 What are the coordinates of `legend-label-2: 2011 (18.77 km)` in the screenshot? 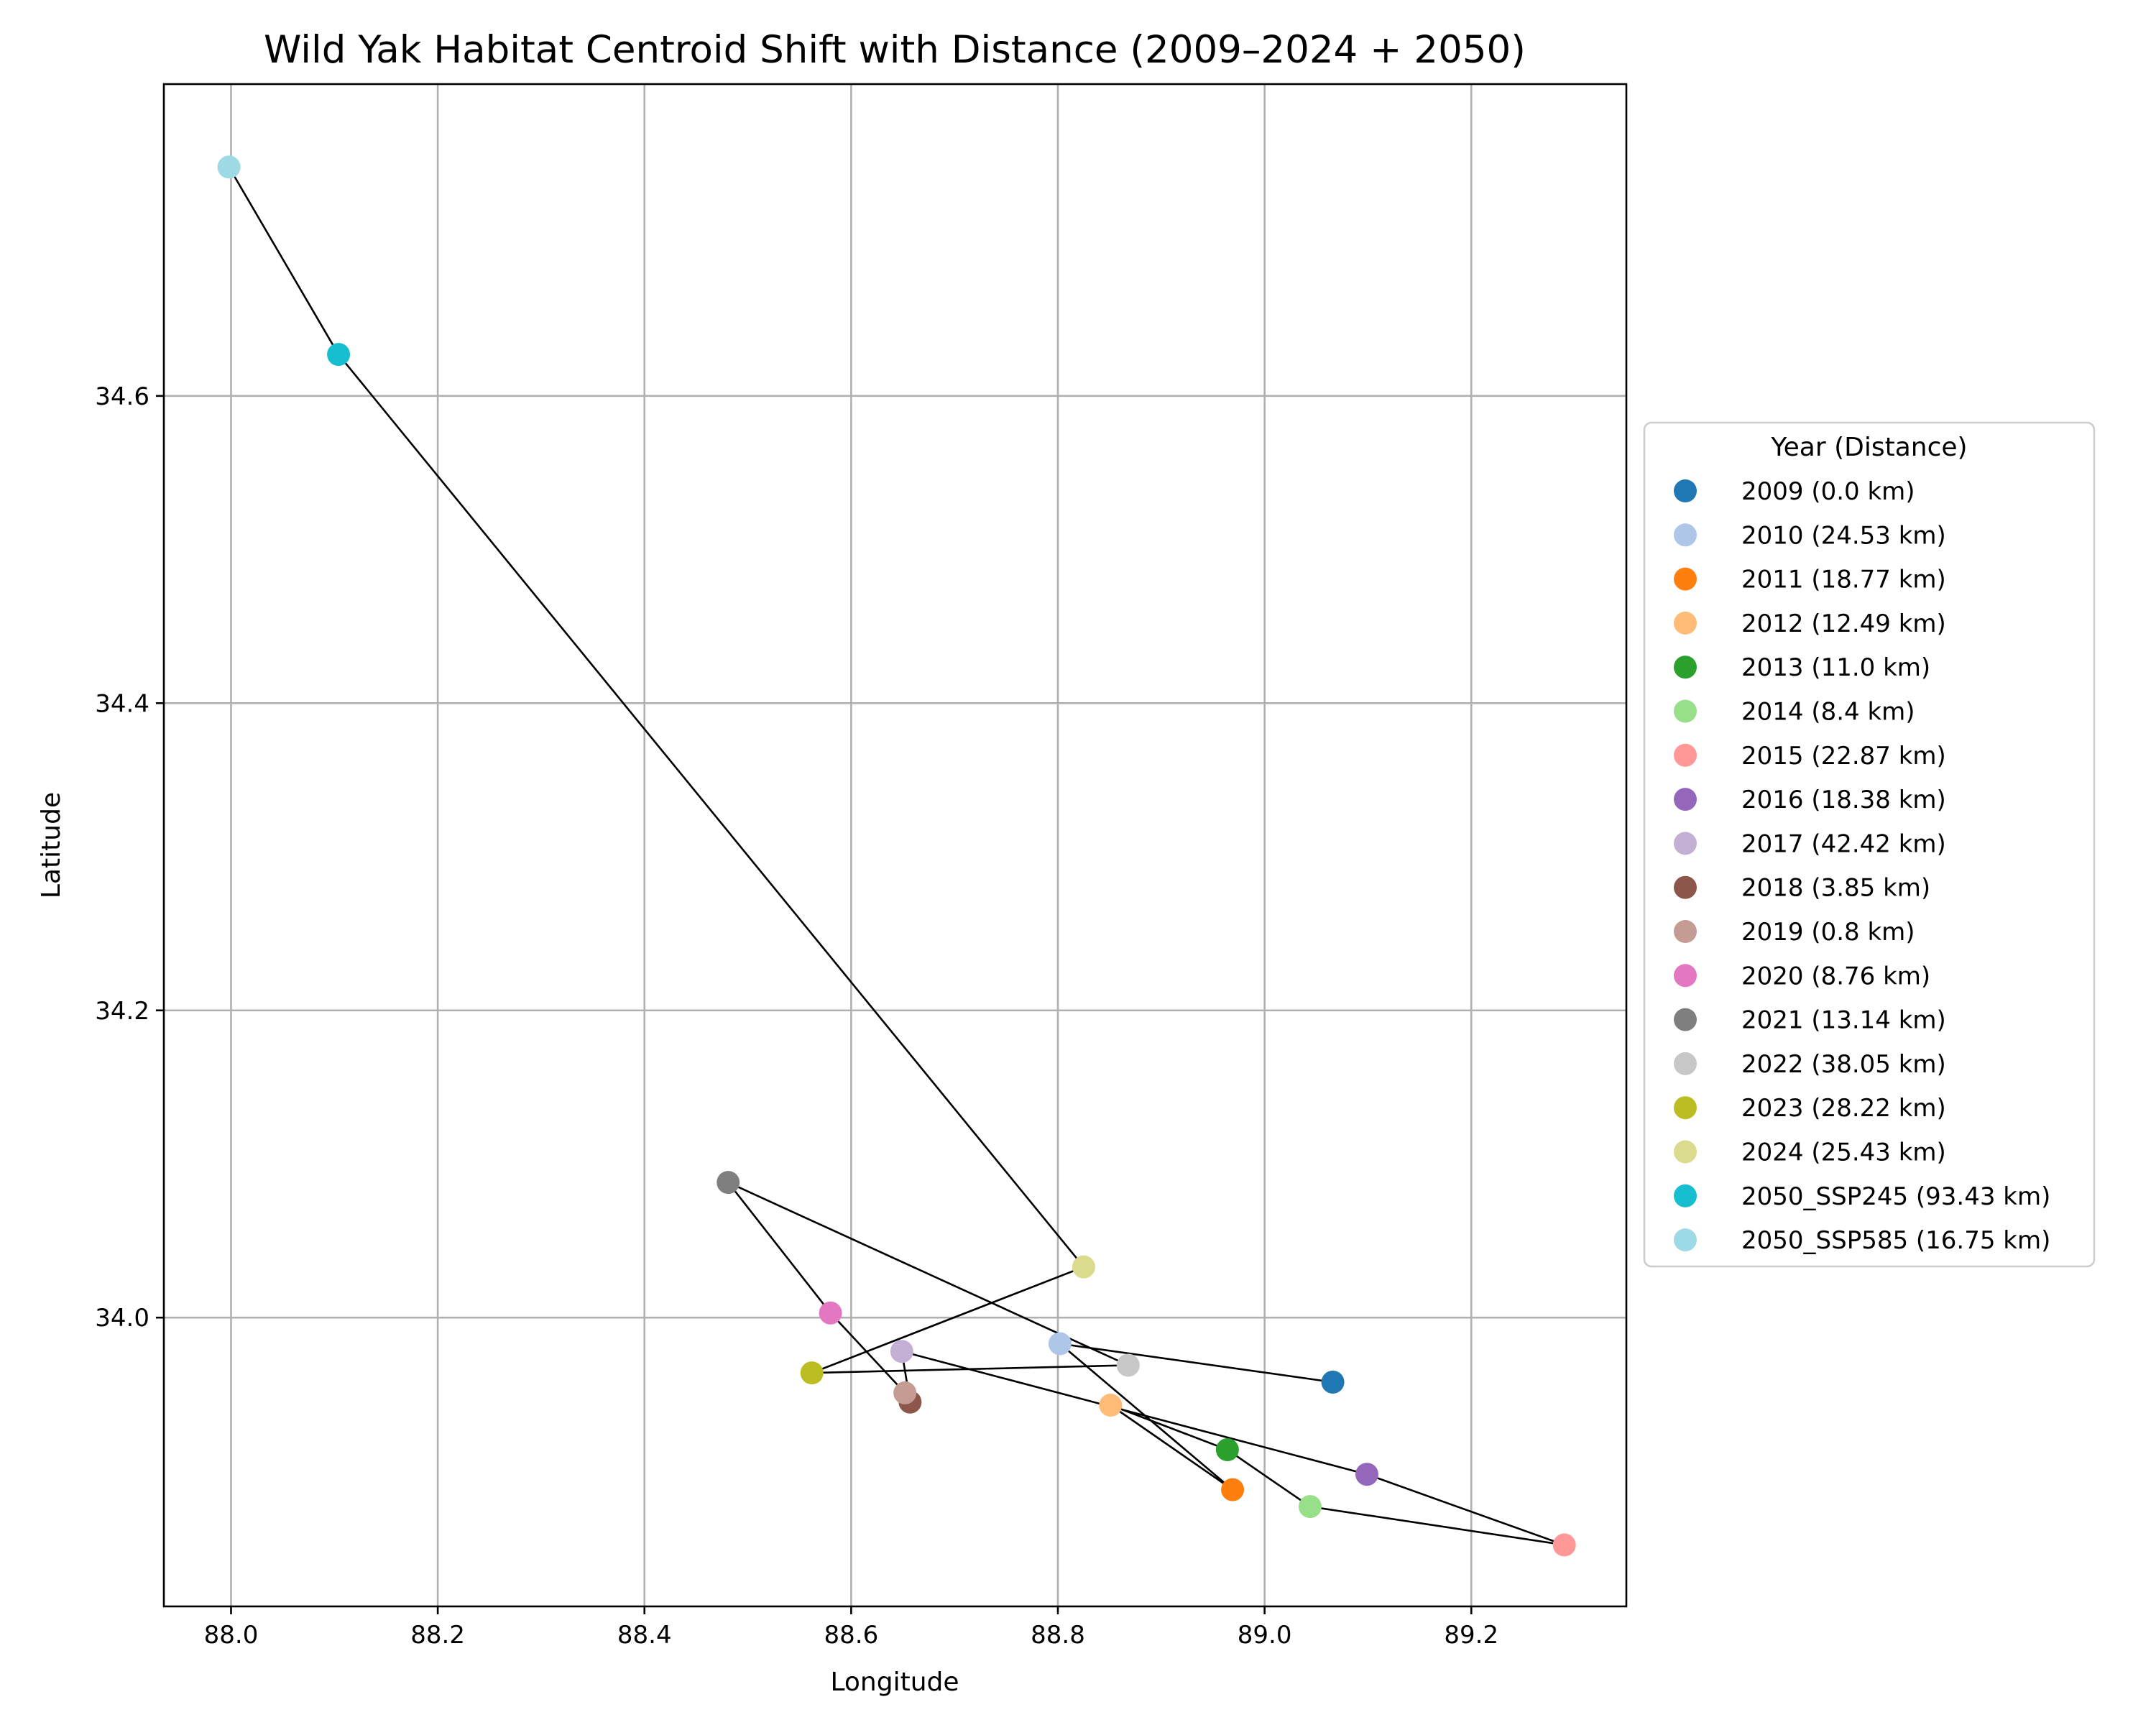 It's located at (1844, 580).